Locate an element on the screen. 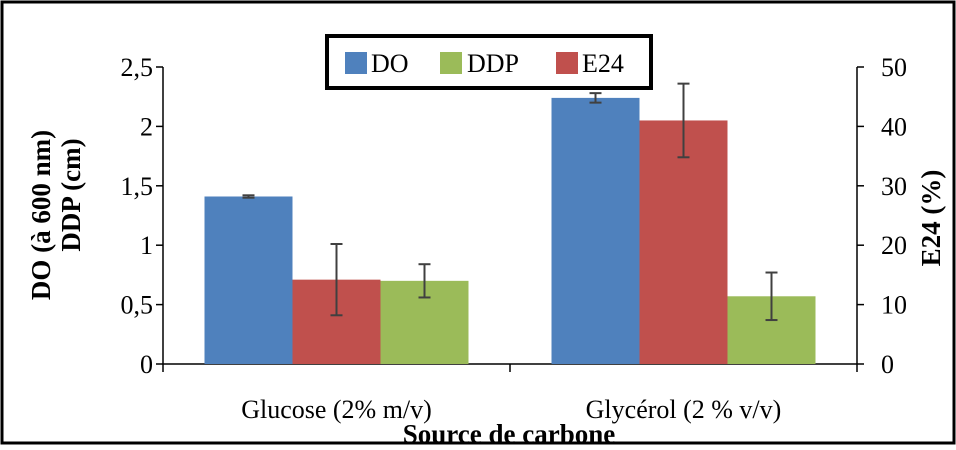 Image resolution: width=956 pixels, height=450 pixels. y-right-tick-label: 20 is located at coordinates (894, 245).